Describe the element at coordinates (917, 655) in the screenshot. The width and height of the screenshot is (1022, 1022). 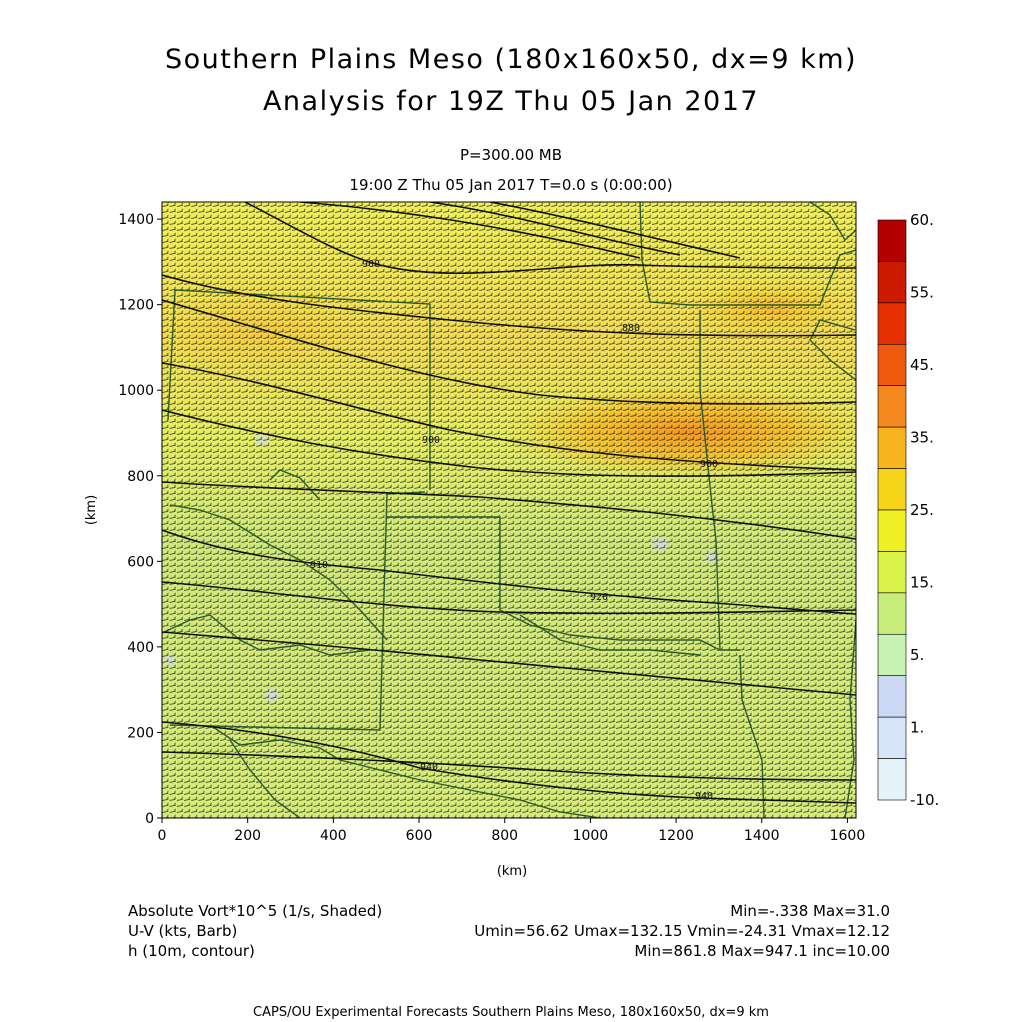
I see `colorbar-label: 5.` at that location.